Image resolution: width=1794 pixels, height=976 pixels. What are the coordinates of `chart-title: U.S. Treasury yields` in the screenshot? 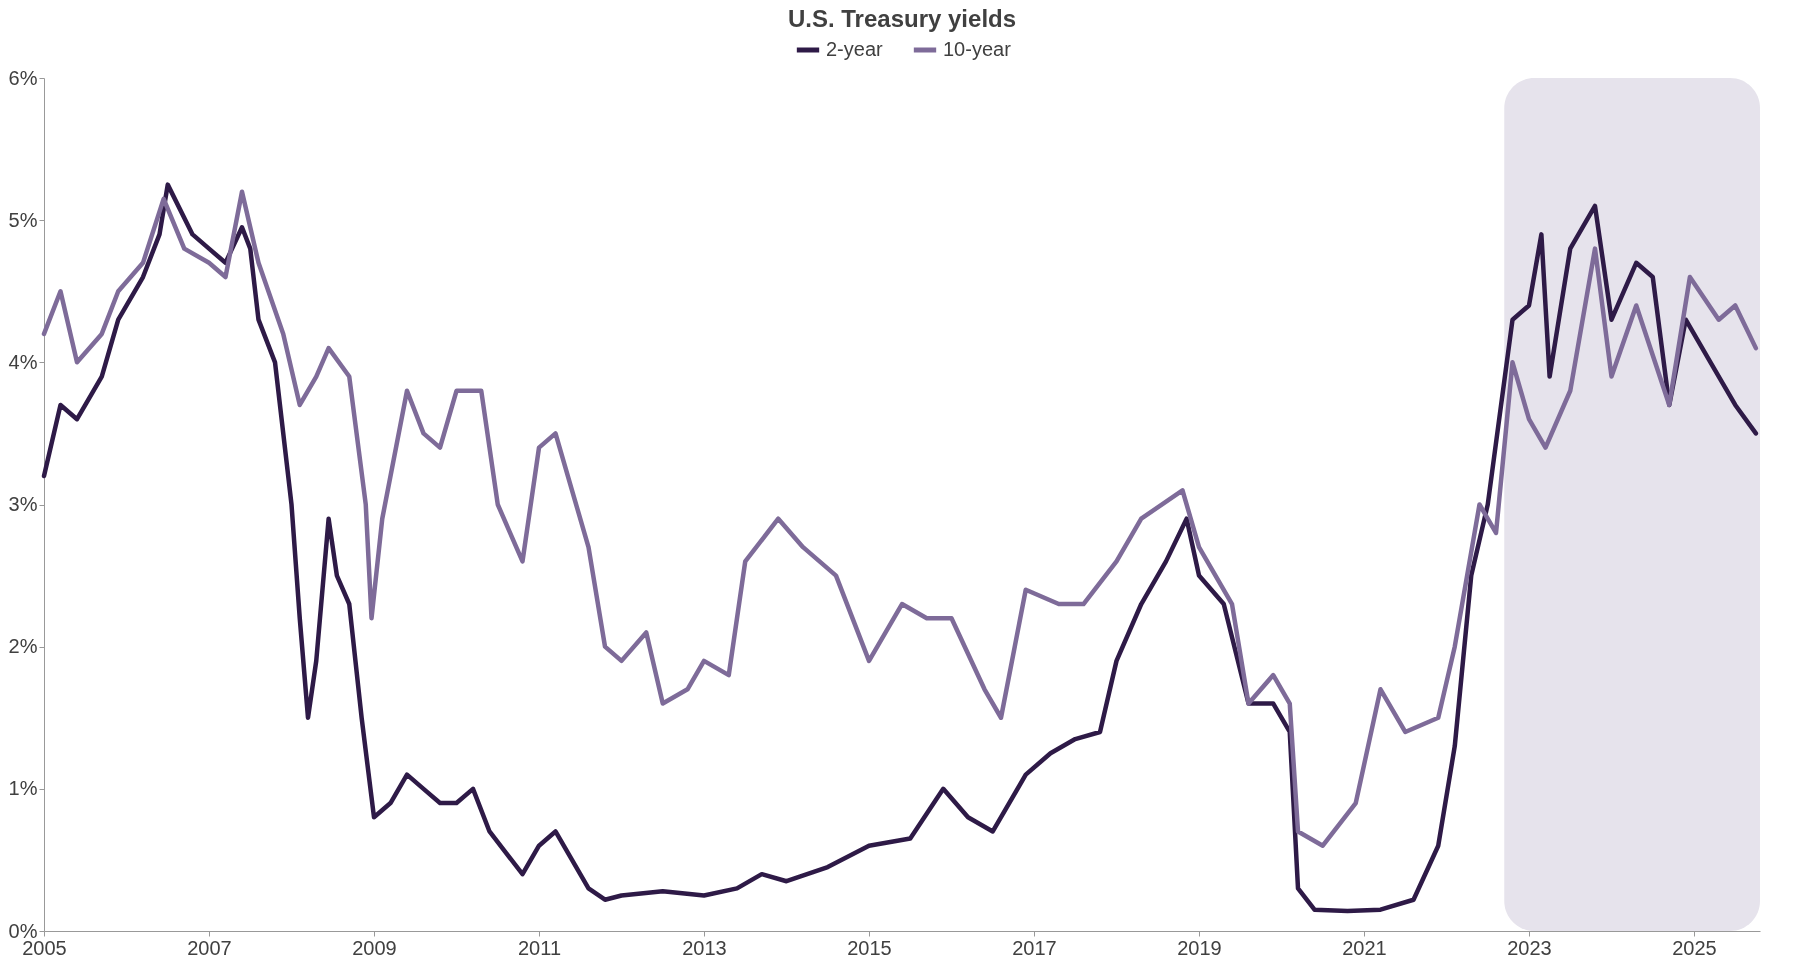 It's located at (902, 18).